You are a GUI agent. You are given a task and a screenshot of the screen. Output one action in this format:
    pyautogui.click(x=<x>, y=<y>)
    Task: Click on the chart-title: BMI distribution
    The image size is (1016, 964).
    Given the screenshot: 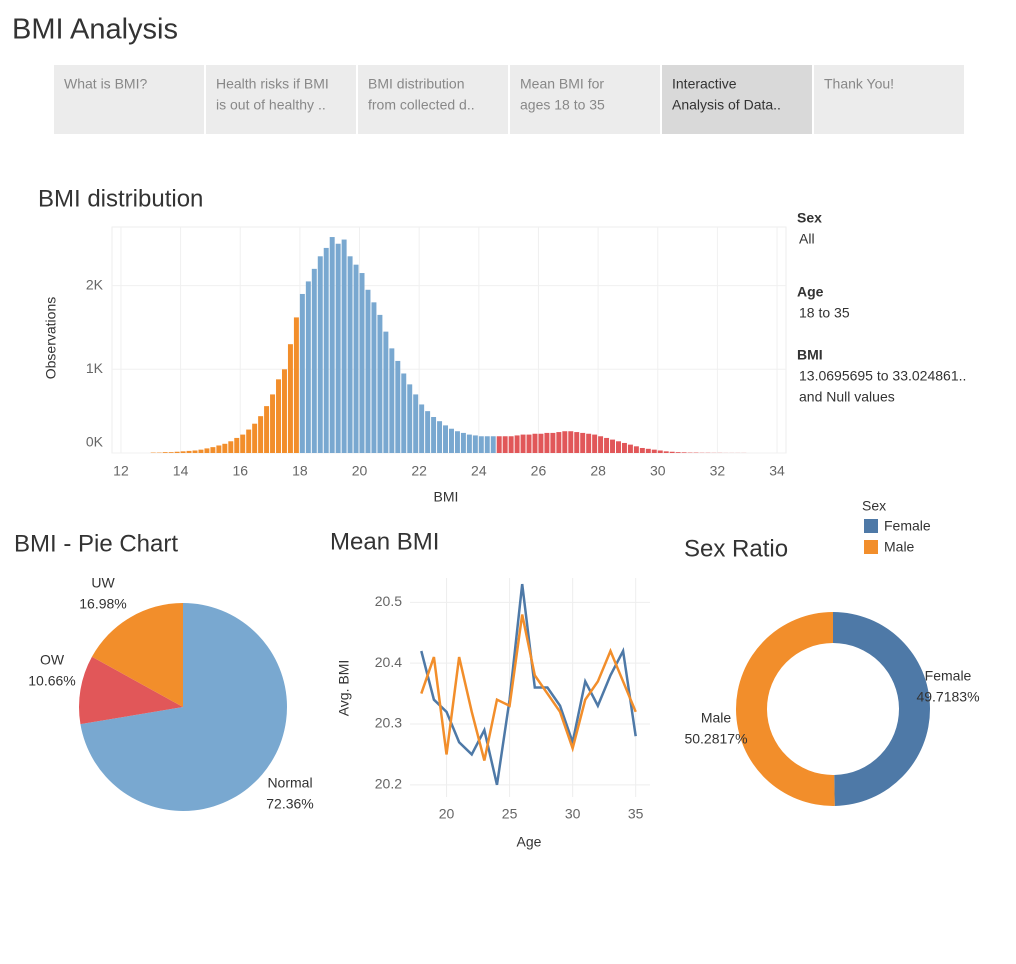 What is the action you would take?
    pyautogui.click(x=120, y=198)
    